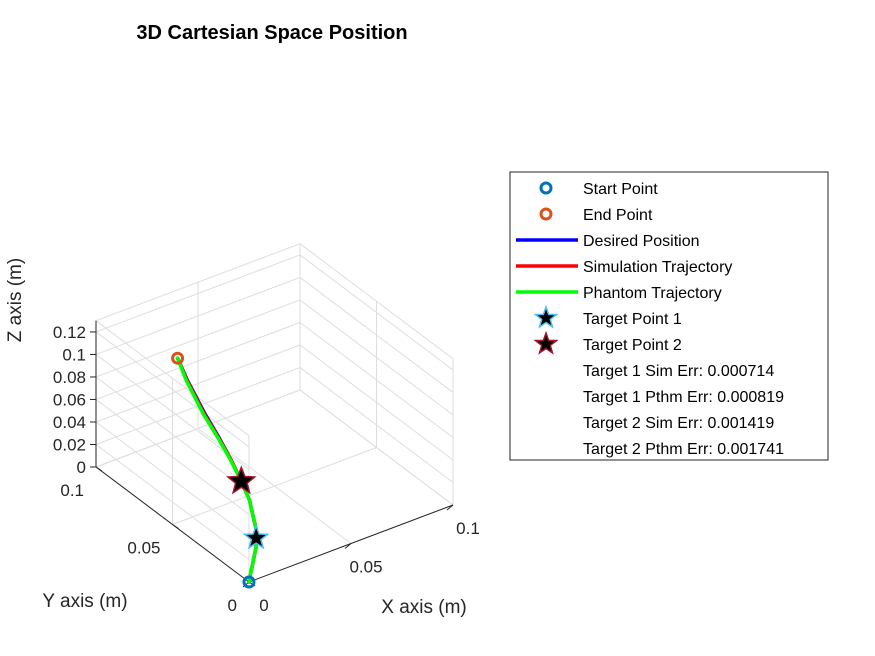 Image resolution: width=875 pixels, height=656 pixels. What do you see at coordinates (69, 444) in the screenshot?
I see `z-tick-label: 0.02` at bounding box center [69, 444].